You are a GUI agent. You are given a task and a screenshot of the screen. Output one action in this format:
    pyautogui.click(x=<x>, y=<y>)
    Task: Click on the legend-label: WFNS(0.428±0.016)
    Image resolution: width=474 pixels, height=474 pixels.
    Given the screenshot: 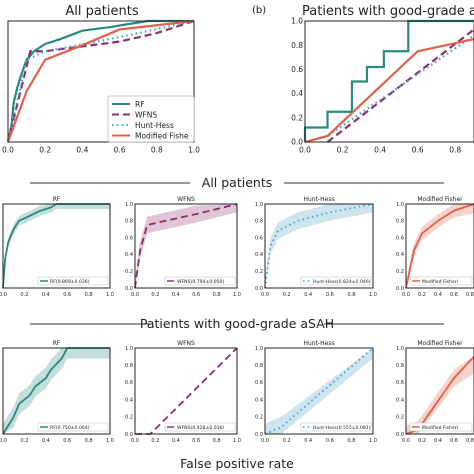 What is the action you would take?
    pyautogui.click(x=200, y=428)
    